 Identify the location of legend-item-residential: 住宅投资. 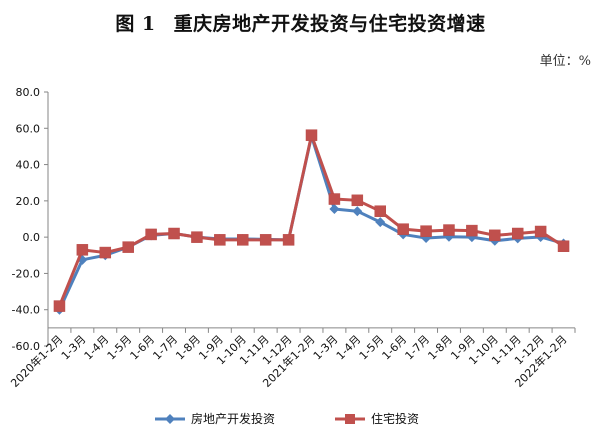
(377, 418).